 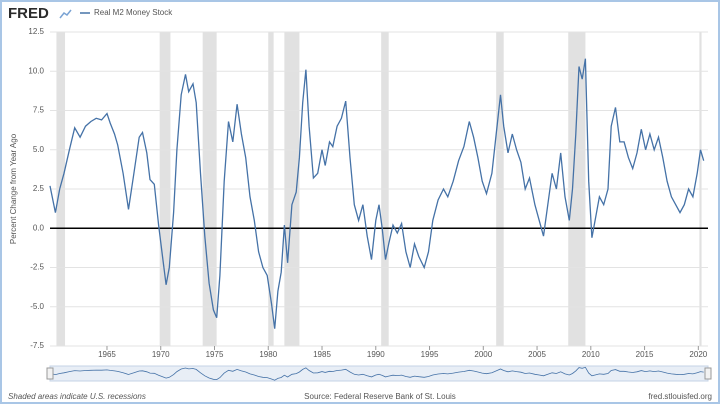 What do you see at coordinates (483, 354) in the screenshot?
I see `x-tick-label: 2000` at bounding box center [483, 354].